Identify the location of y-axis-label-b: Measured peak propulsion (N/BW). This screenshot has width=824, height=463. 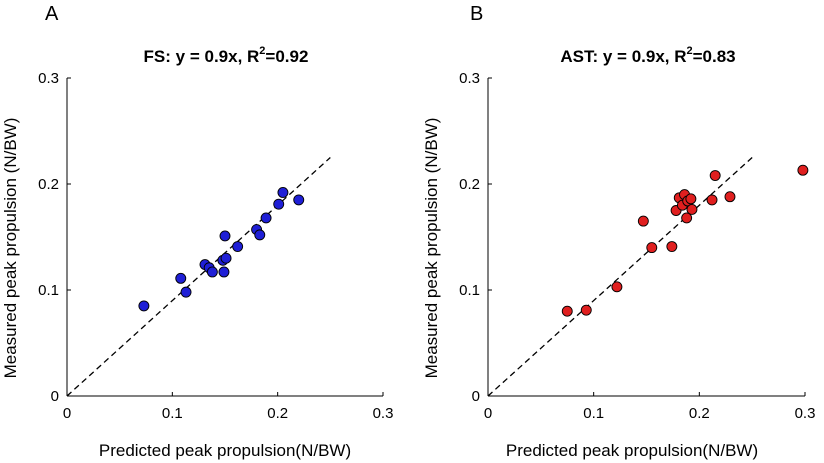
(431, 248).